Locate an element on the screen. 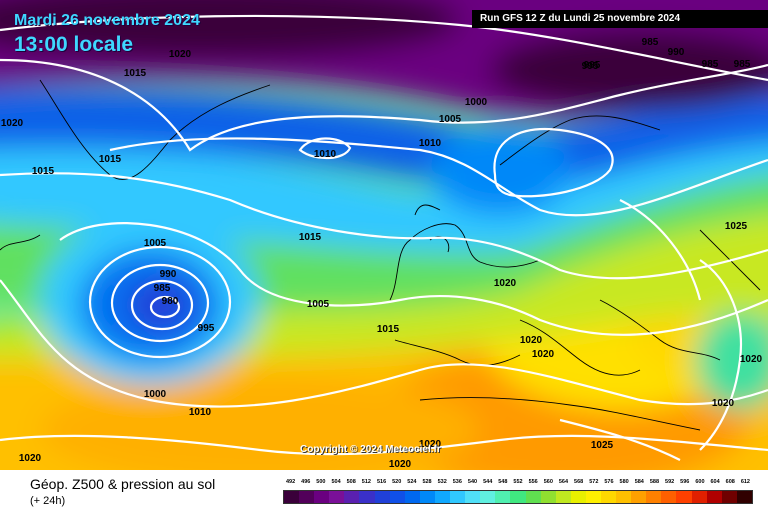 The width and height of the screenshot is (768, 512). forecast-date: Mardi 26 novembre 2024 is located at coordinates (107, 20).